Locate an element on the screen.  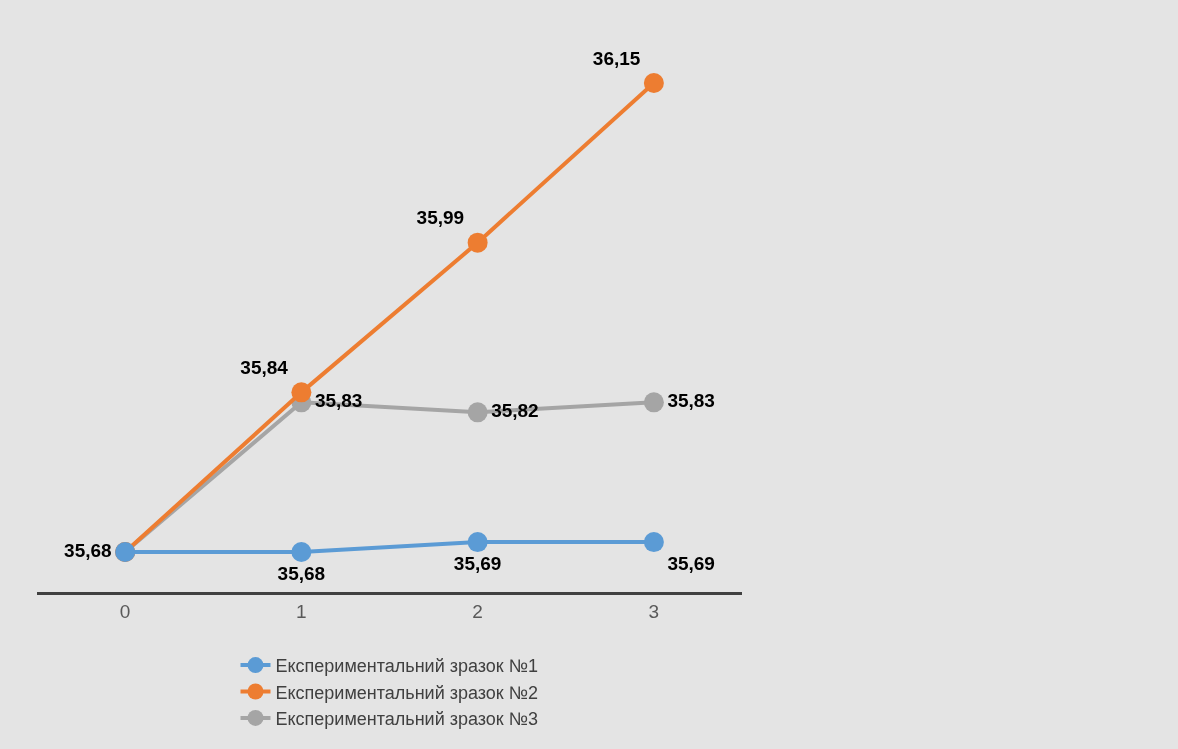
x-tick-label: 1 is located at coordinates (301, 611).